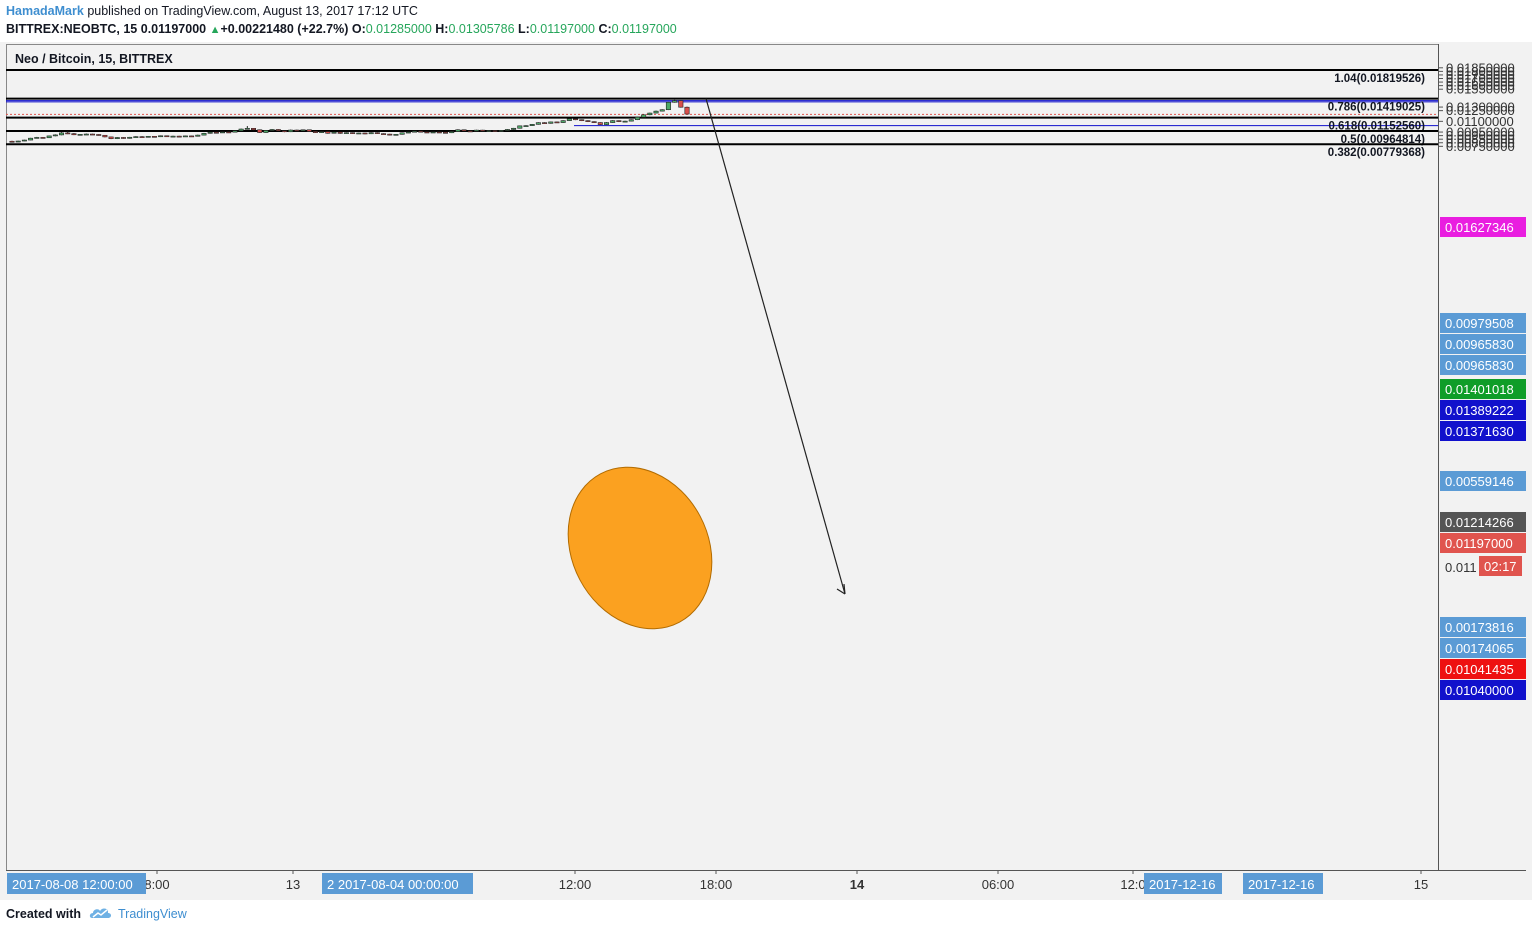 The height and width of the screenshot is (932, 1532). Describe the element at coordinates (841, 589) in the screenshot. I see `trend-arrow-head` at that location.